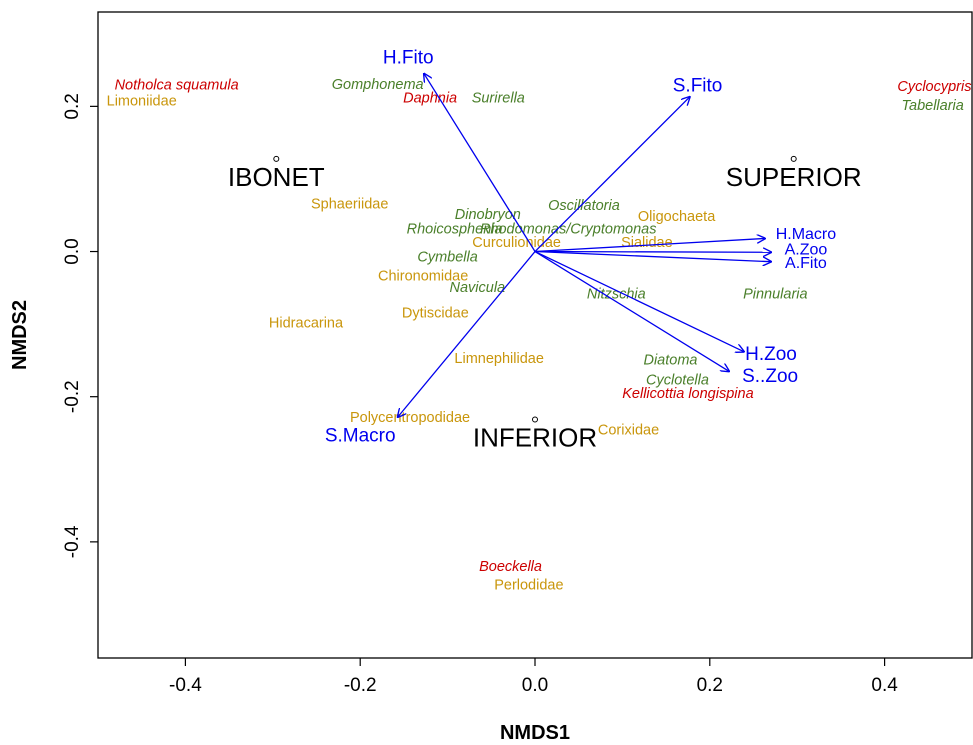 The image size is (973, 745). I want to click on species-label: Notholca squamula, so click(177, 86).